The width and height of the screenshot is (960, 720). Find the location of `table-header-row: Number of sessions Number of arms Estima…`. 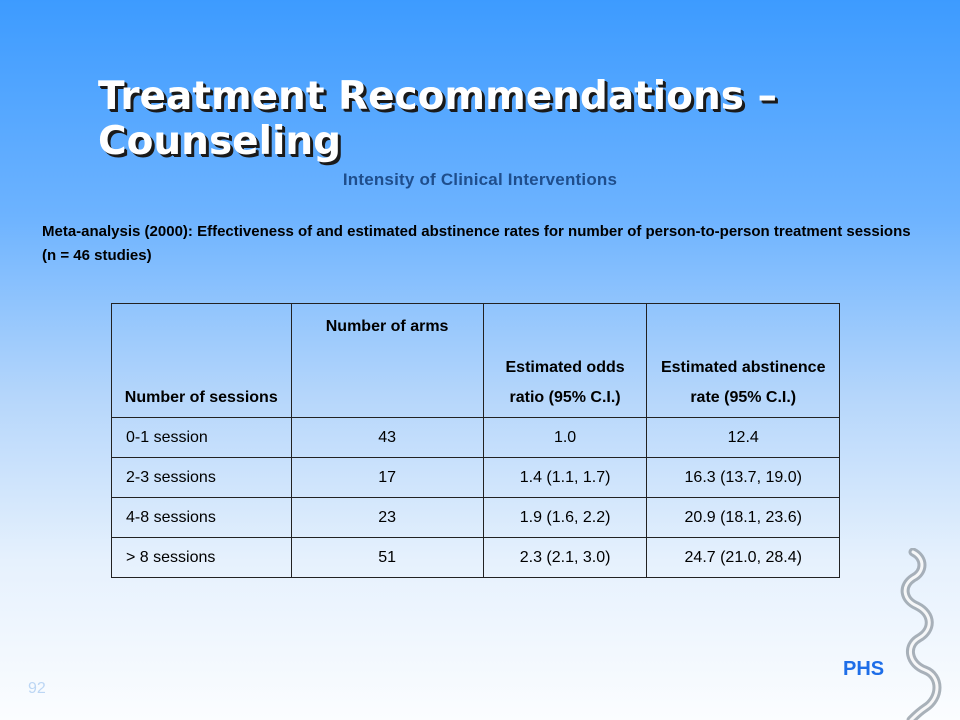

table-header-row: Number of sessions Number of arms Estima… is located at coordinates (475, 360).